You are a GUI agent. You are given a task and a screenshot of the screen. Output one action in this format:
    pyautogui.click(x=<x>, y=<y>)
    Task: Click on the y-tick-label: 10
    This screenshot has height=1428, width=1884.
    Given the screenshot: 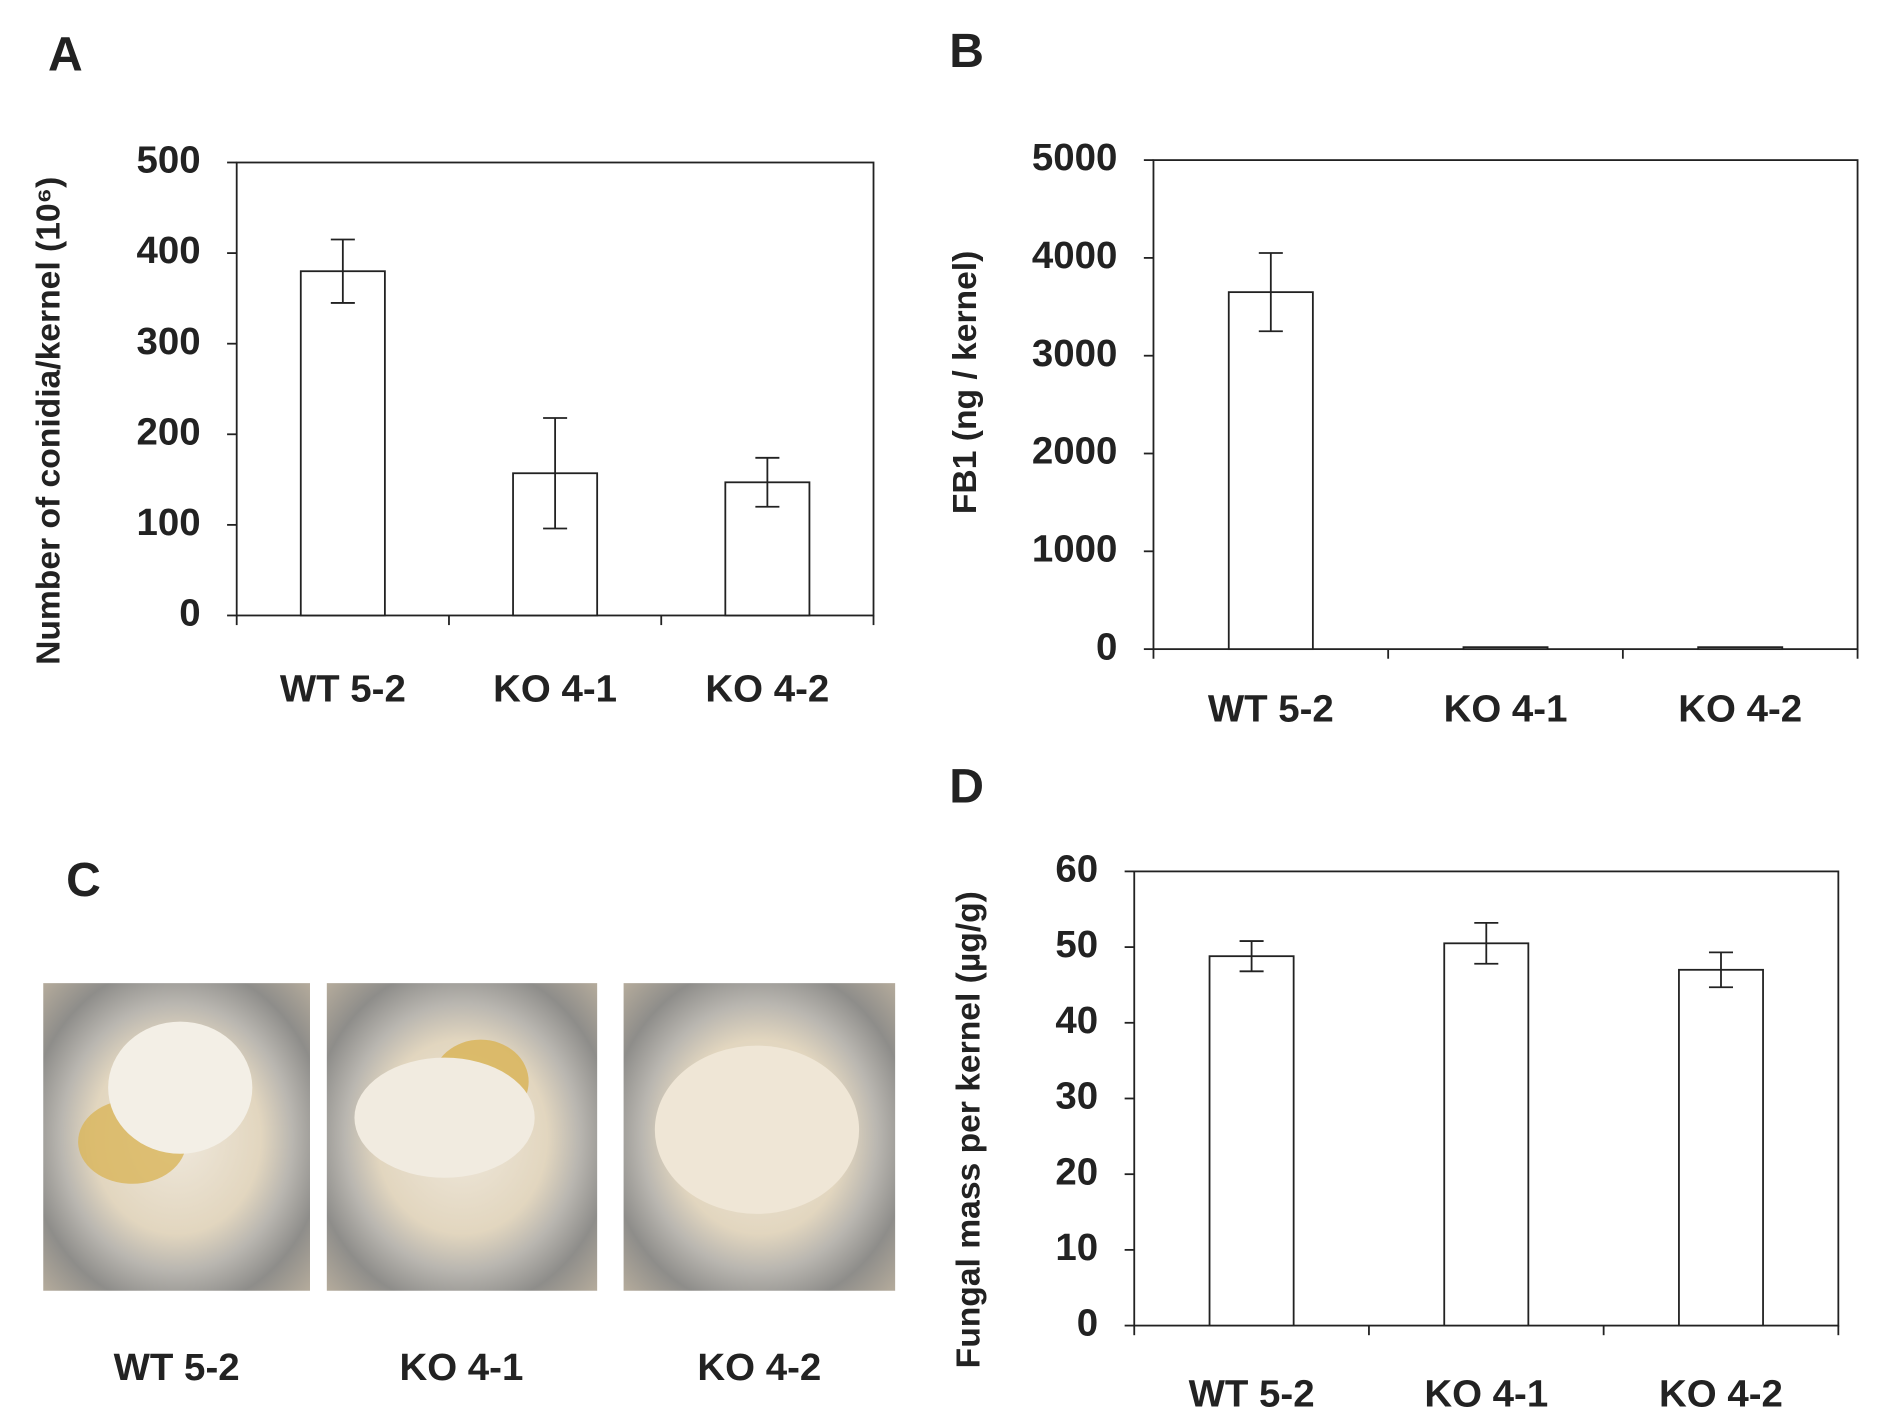 What is the action you would take?
    pyautogui.click(x=1076, y=1247)
    